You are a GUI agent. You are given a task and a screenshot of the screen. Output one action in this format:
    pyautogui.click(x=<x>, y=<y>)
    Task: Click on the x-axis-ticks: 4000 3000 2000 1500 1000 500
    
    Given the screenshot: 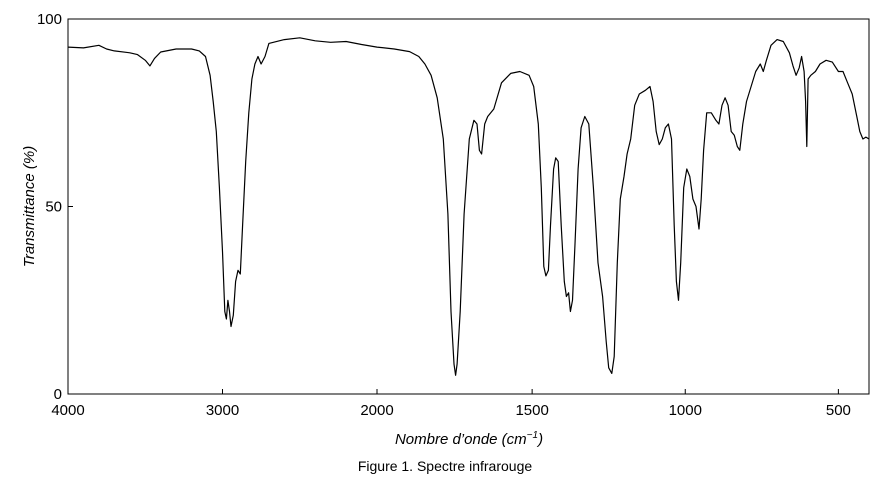 What is the action you would take?
    pyautogui.click(x=451, y=404)
    